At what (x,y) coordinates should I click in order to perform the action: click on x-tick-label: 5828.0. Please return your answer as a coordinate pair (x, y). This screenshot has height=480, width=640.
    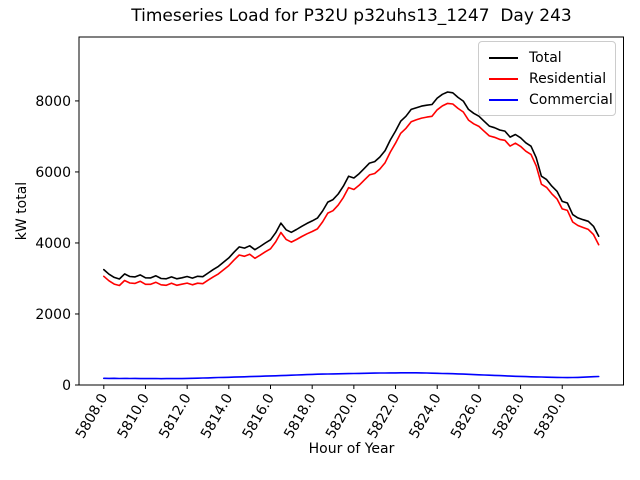
    Looking at the image, I should click on (509, 416).